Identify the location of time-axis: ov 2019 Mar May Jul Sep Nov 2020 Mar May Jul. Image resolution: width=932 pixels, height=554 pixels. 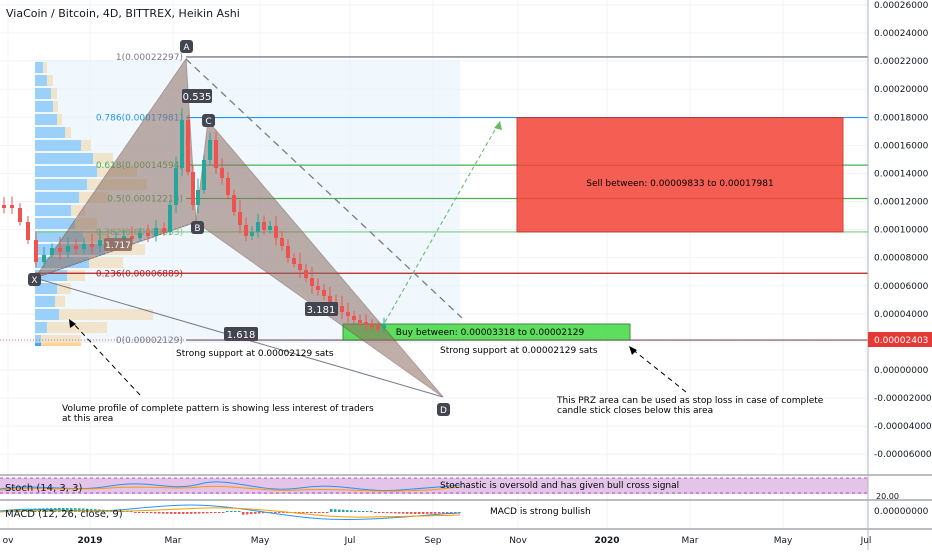
(437, 541).